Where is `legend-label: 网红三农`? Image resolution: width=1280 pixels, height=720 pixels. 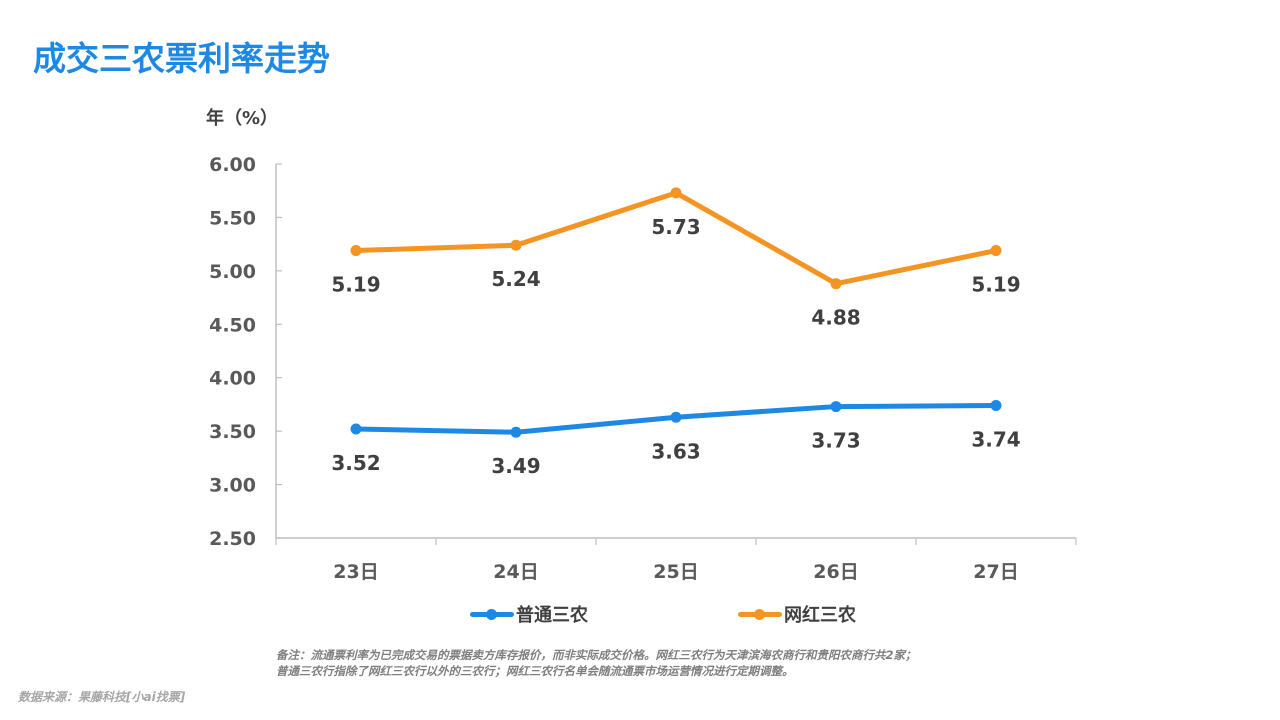
legend-label: 网红三农 is located at coordinates (820, 615).